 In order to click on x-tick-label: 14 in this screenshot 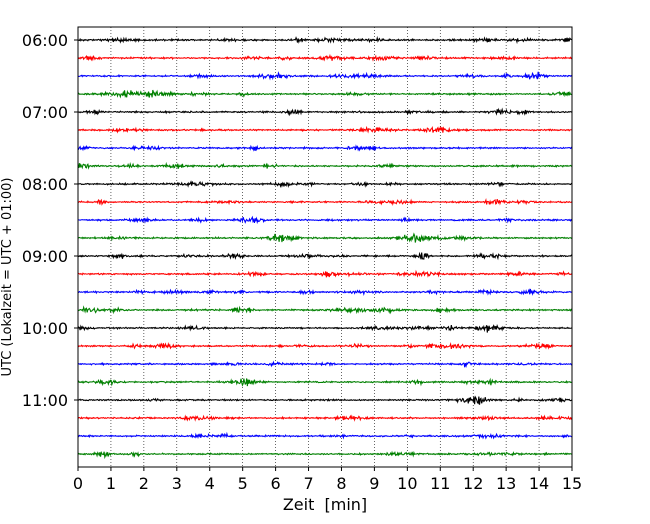, I will do `click(539, 483)`.